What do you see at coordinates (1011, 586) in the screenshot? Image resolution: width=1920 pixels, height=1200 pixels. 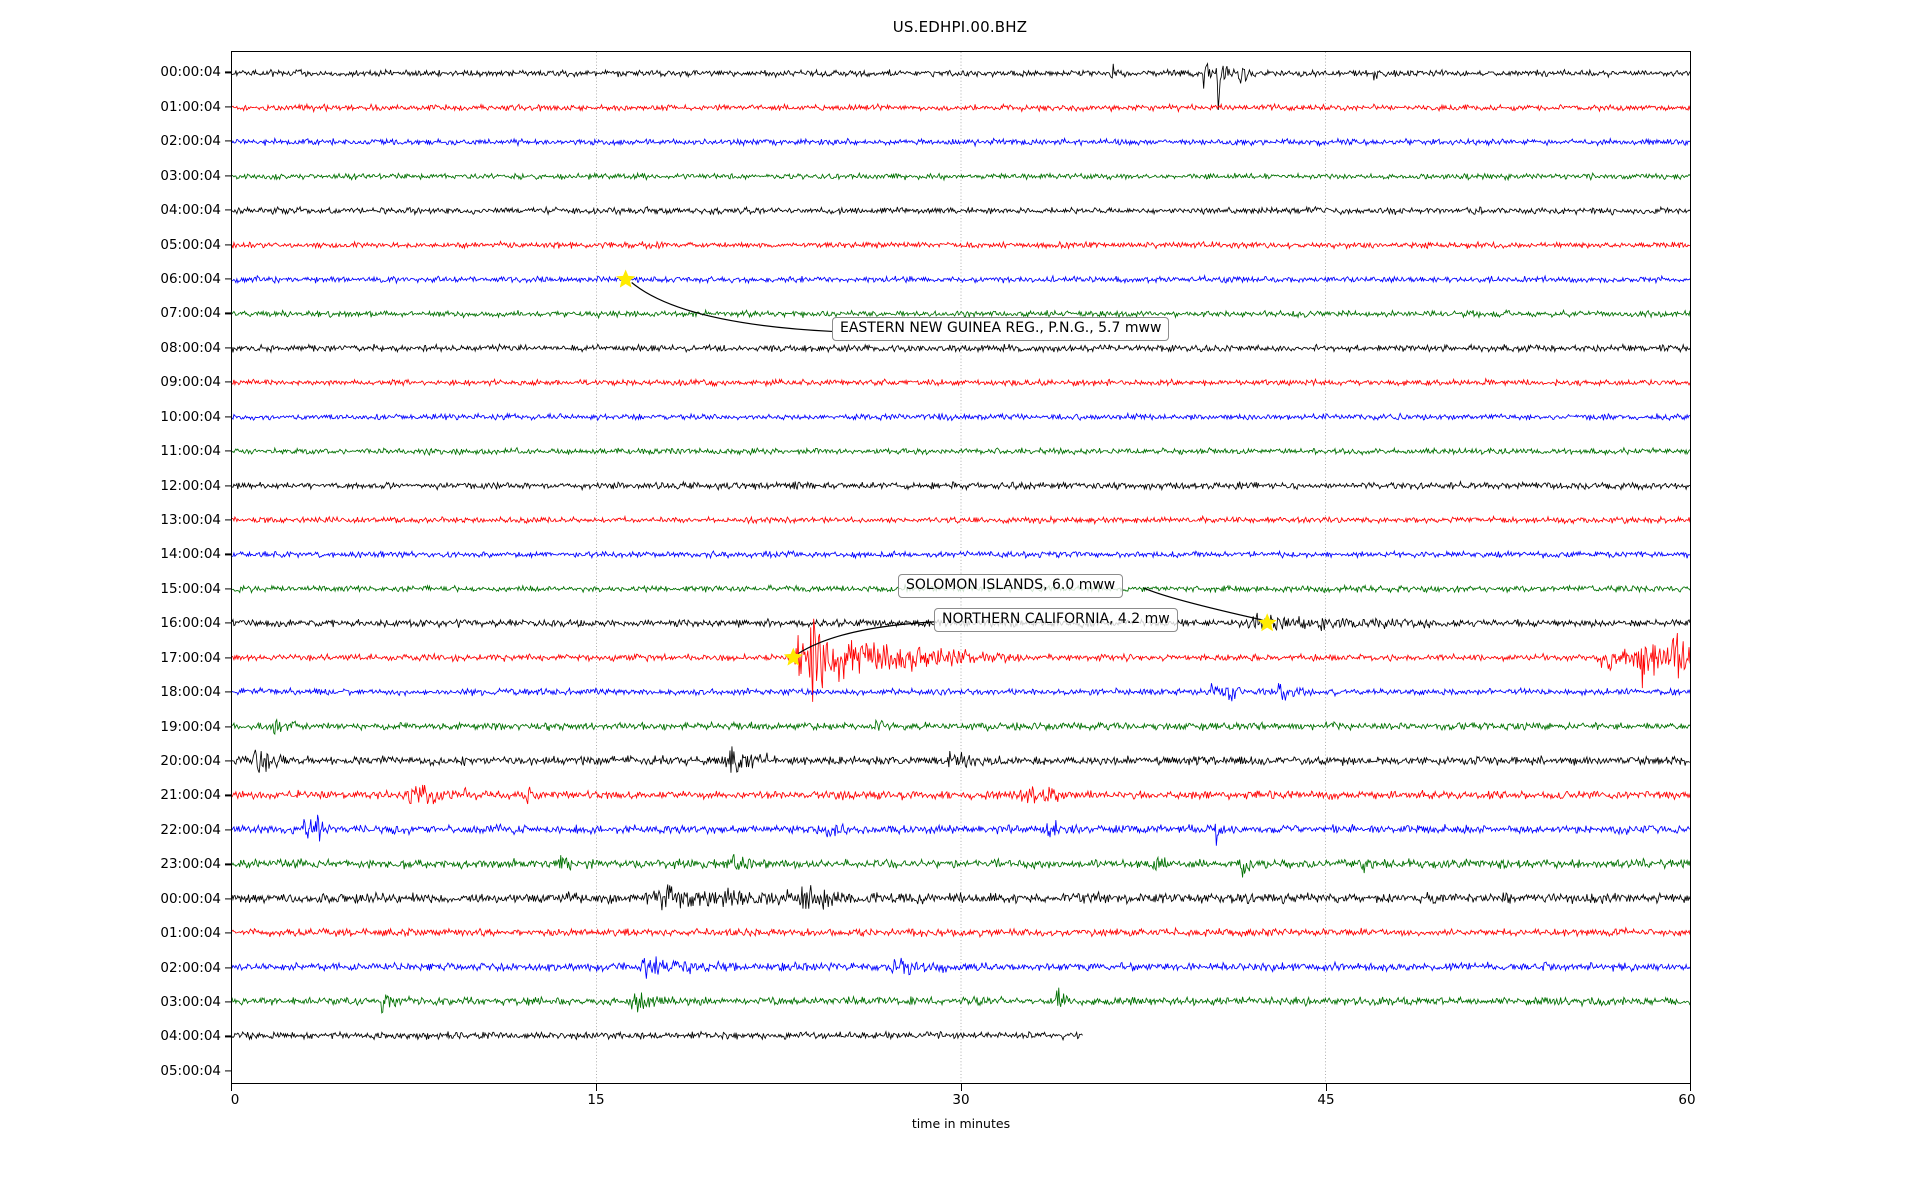 I see `event-annotation-label: SOLOMON ISLANDS, 6.0 mww` at bounding box center [1011, 586].